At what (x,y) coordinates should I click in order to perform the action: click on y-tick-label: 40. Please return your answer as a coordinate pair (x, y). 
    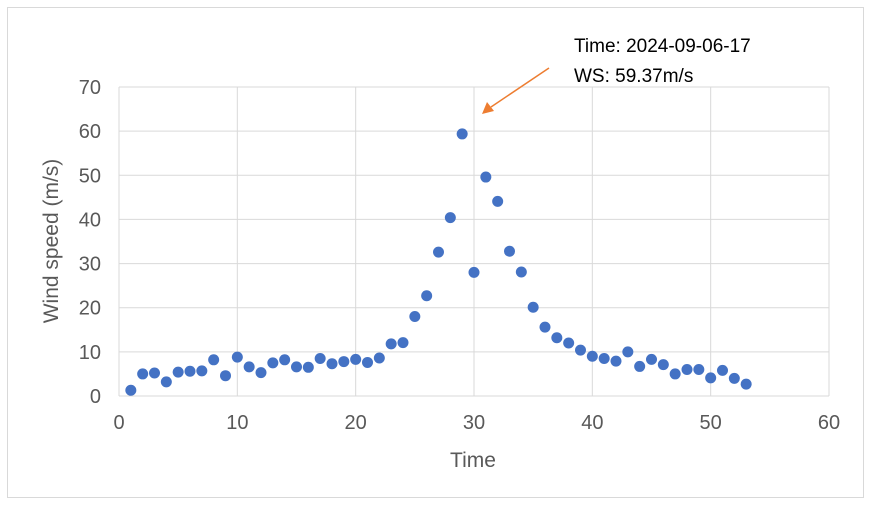
    Looking at the image, I should click on (90, 220).